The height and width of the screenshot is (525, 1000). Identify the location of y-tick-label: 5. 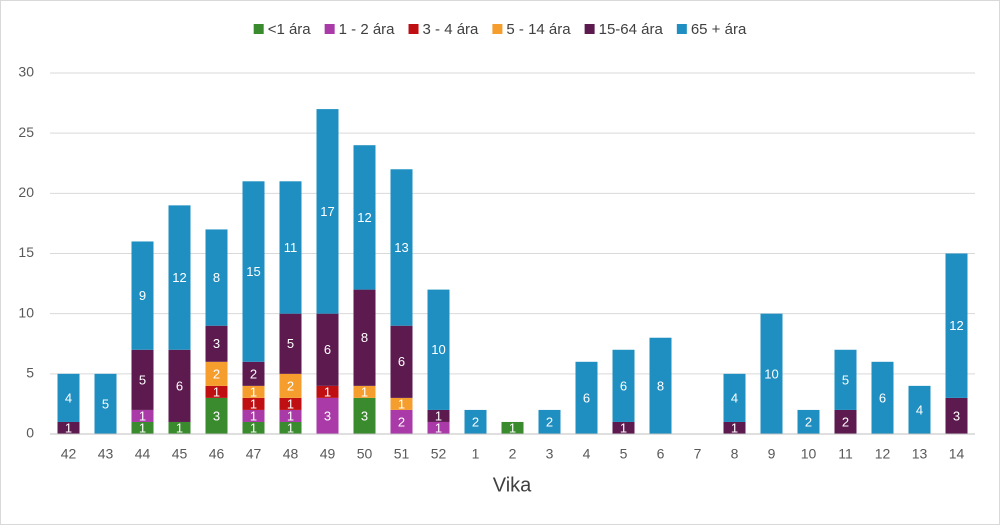
(30, 373).